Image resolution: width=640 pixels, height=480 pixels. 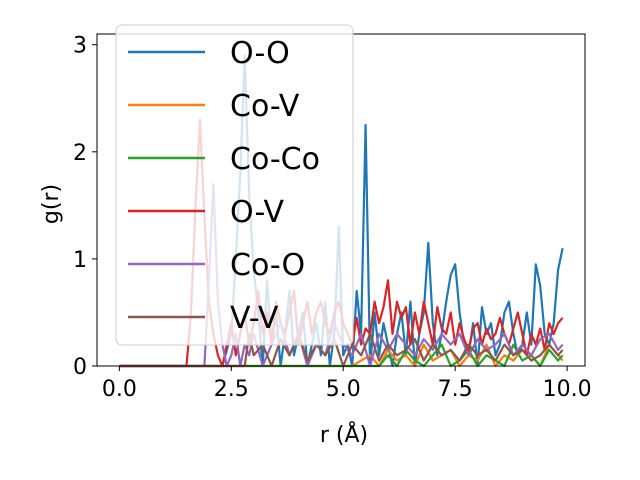 What do you see at coordinates (260, 53) in the screenshot?
I see `legend-label-o-o: O-O` at bounding box center [260, 53].